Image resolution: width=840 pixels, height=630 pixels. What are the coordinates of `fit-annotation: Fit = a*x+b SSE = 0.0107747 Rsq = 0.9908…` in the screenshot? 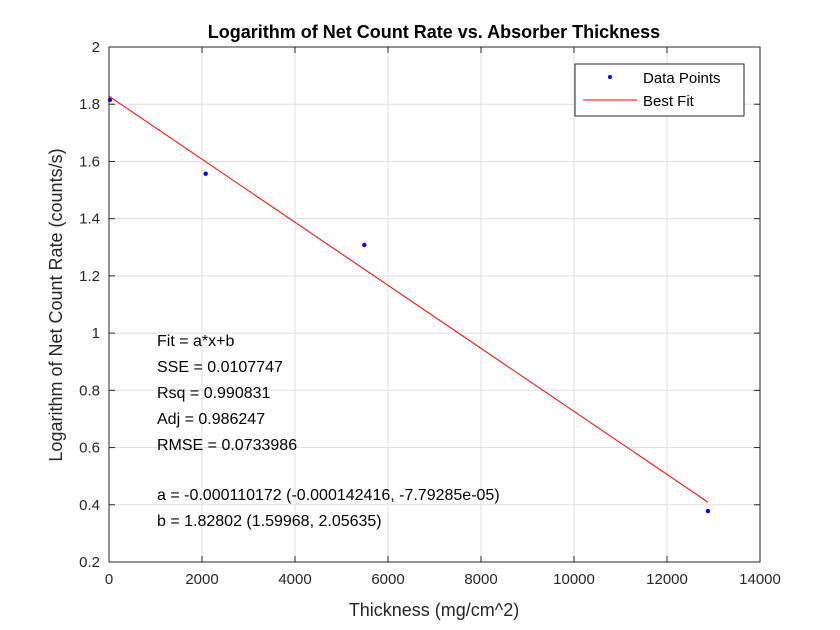 It's located at (328, 431).